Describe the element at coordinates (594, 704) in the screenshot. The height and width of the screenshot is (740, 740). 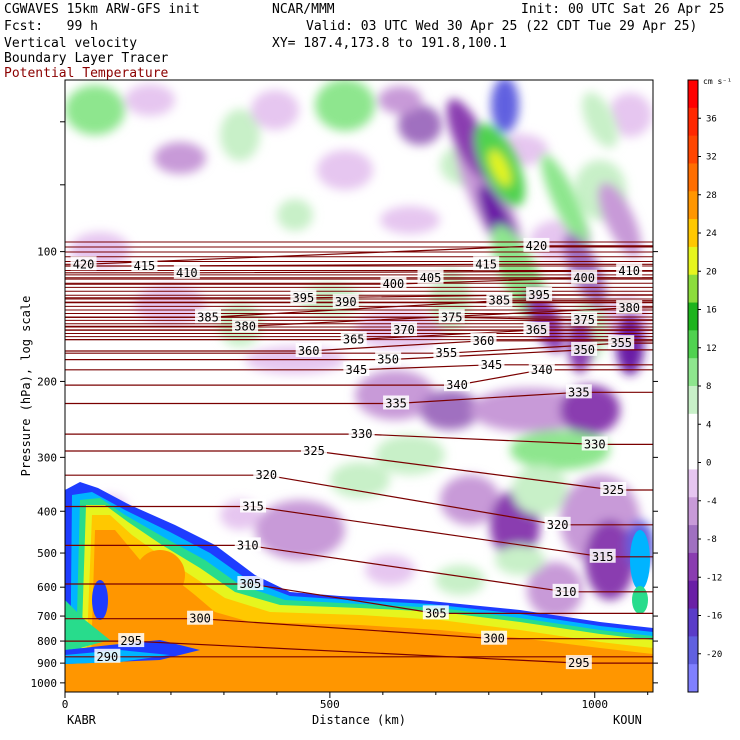
I see `x-tick-label: 1000` at that location.